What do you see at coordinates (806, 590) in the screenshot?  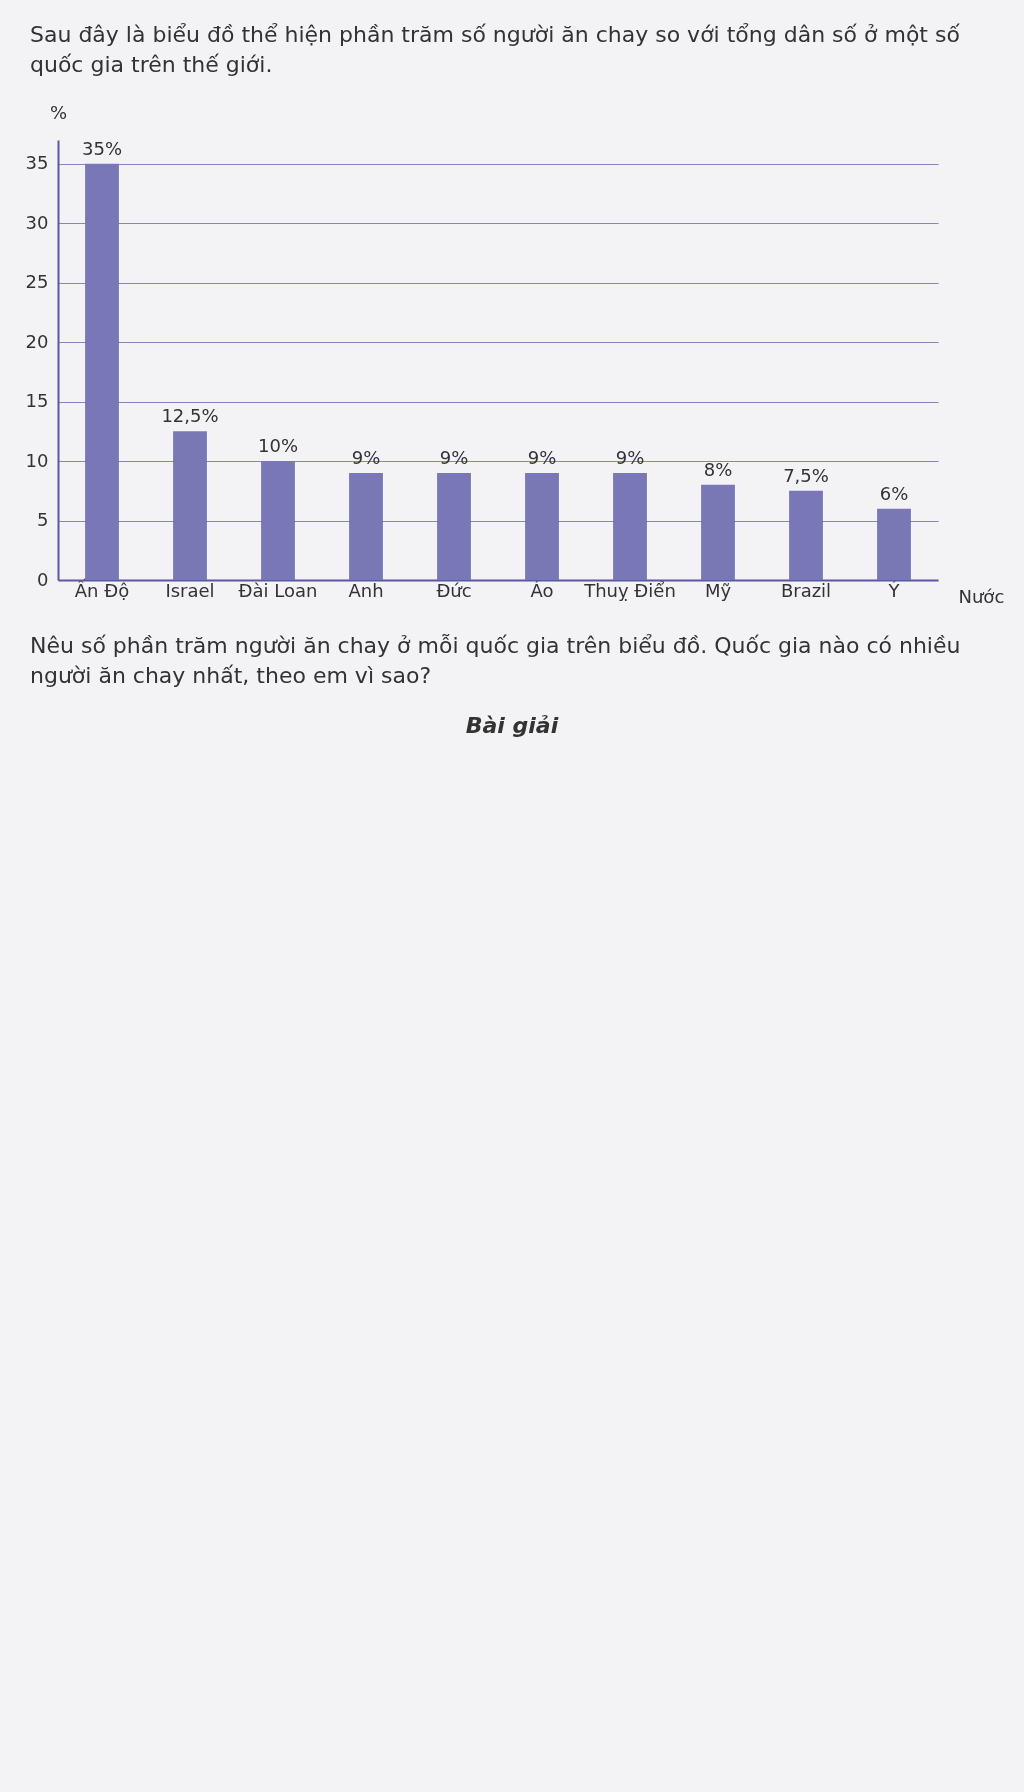 I see `x-tick-label: Brazil` at bounding box center [806, 590].